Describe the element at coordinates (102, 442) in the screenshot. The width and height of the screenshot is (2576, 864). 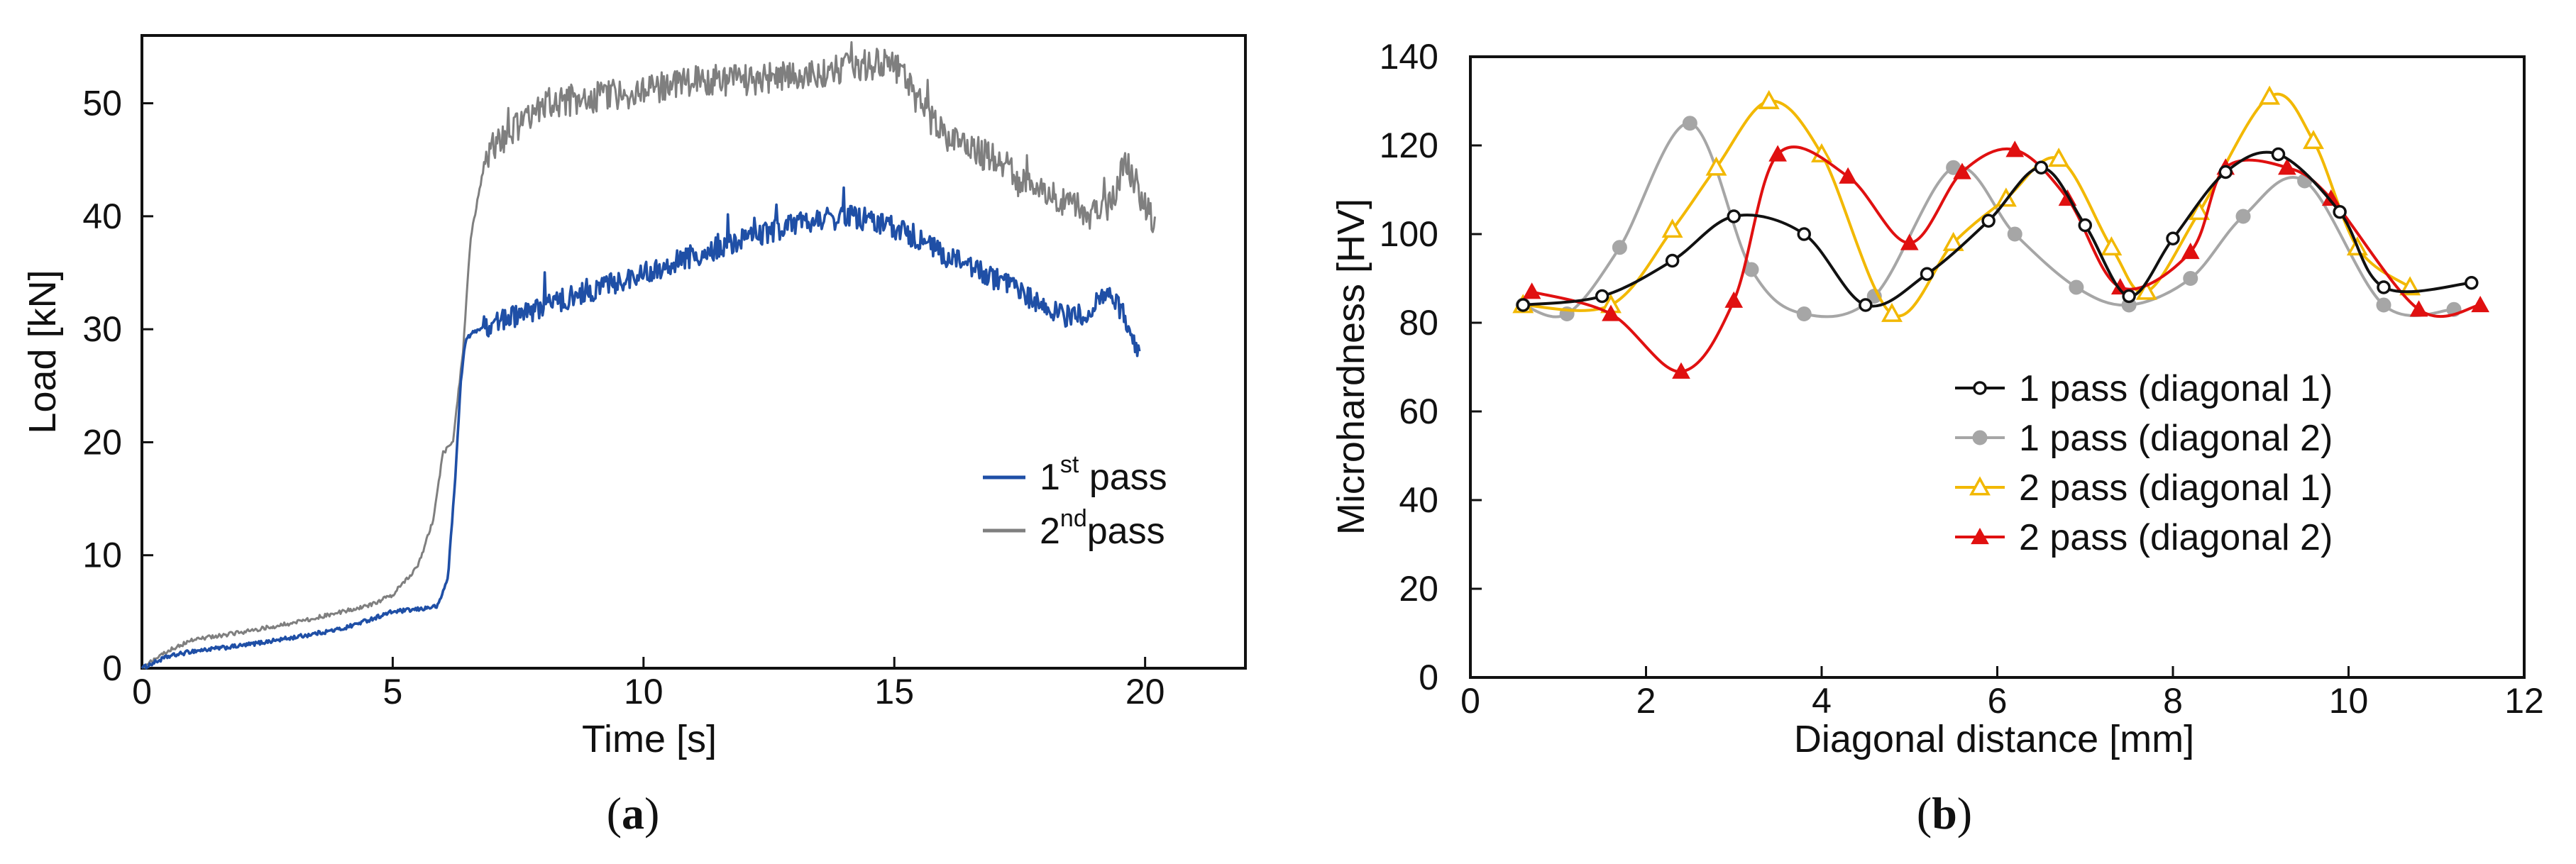
I see `chart-a-ytick-label: 20` at that location.